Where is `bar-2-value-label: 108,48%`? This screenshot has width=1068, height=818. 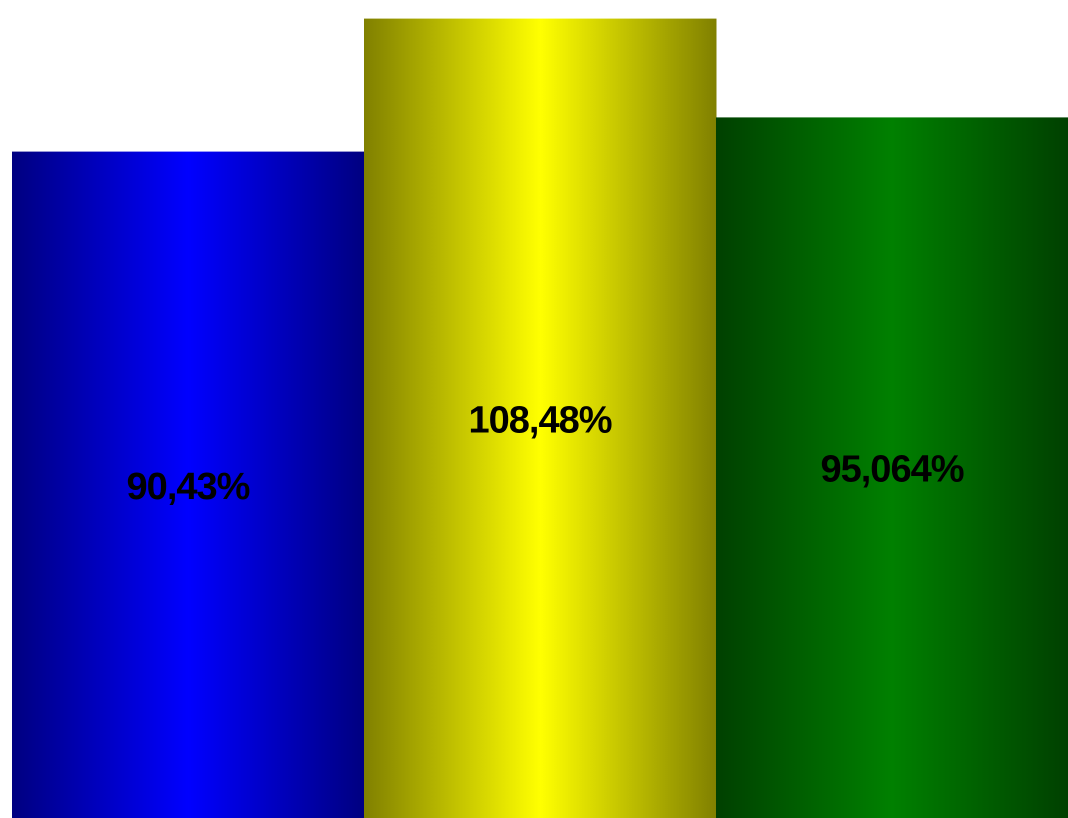
bar-2-value-label: 108,48% is located at coordinates (539, 420).